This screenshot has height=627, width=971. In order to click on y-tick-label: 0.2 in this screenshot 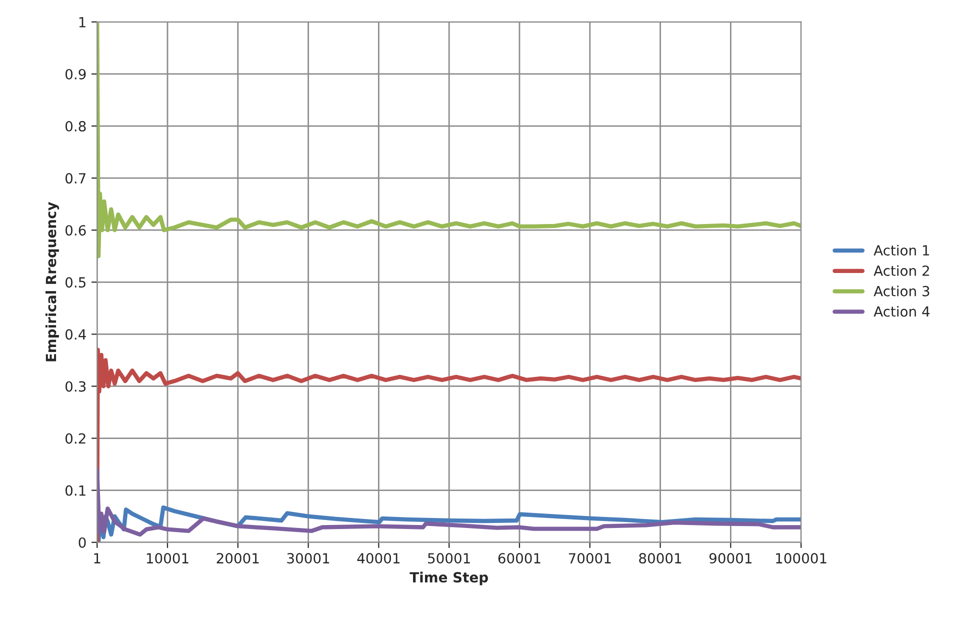, I will do `click(76, 438)`.